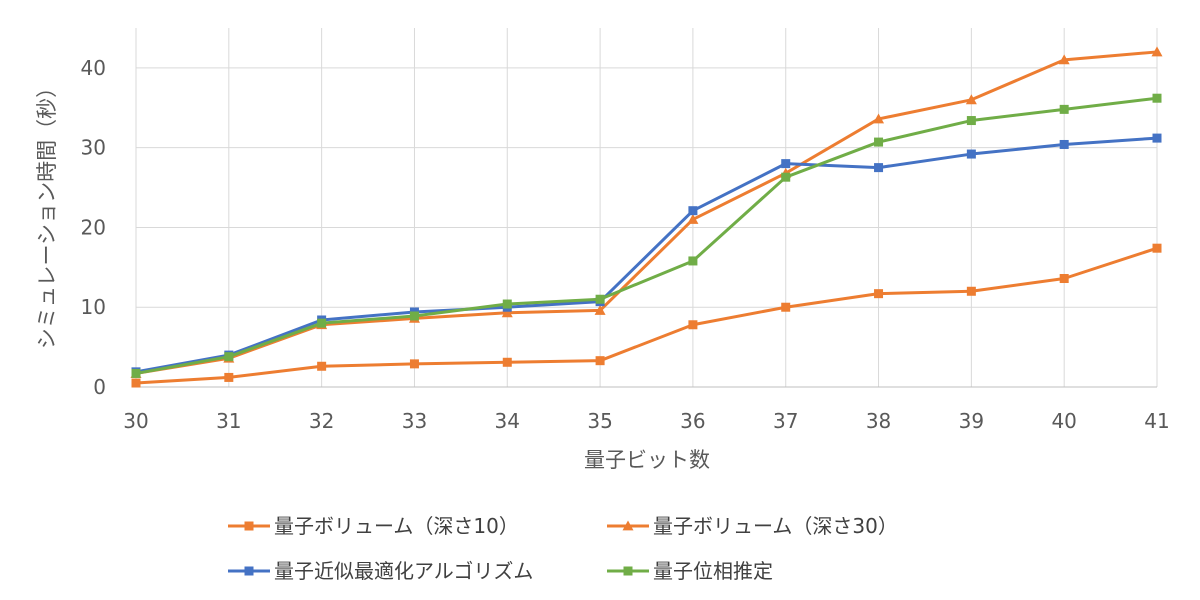  Describe the element at coordinates (228, 421) in the screenshot. I see `x-tick-label: 31` at that location.